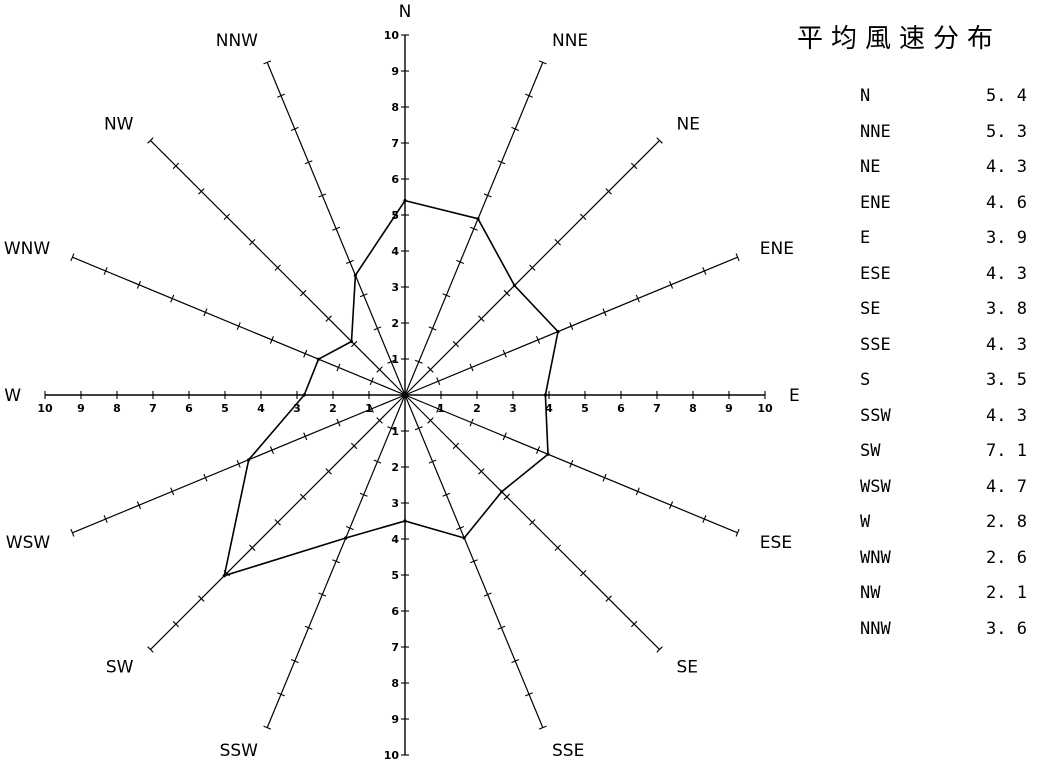 The image size is (1043, 766). What do you see at coordinates (1006, 451) in the screenshot?
I see `table-value: 7. 1` at bounding box center [1006, 451].